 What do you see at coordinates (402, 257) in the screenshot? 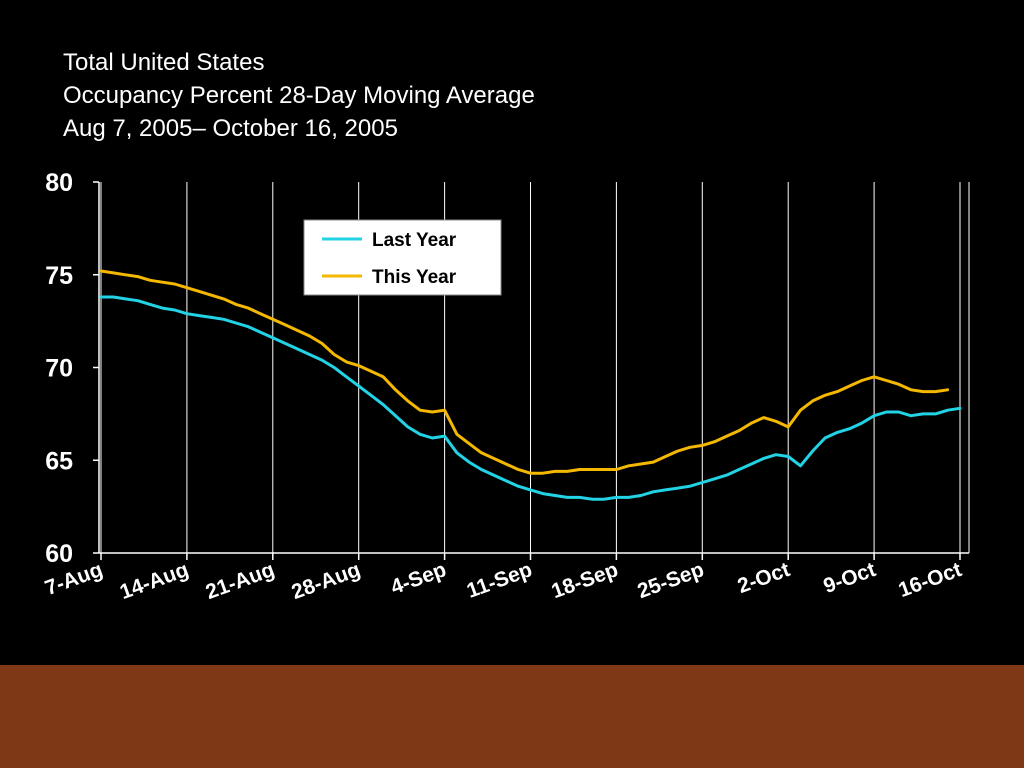
I see `legend-box` at bounding box center [402, 257].